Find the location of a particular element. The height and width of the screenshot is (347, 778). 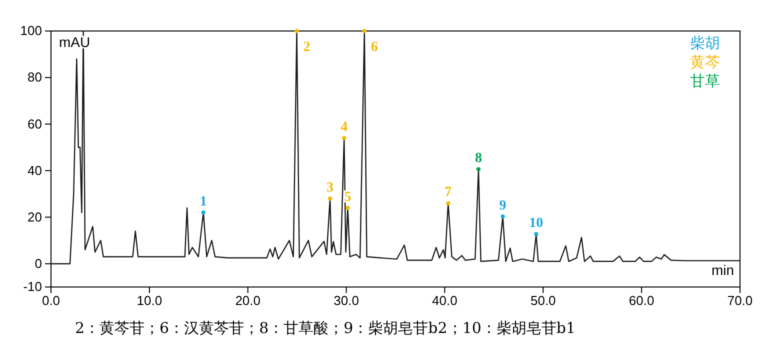

x-tick-label: 60.0 is located at coordinates (641, 300).